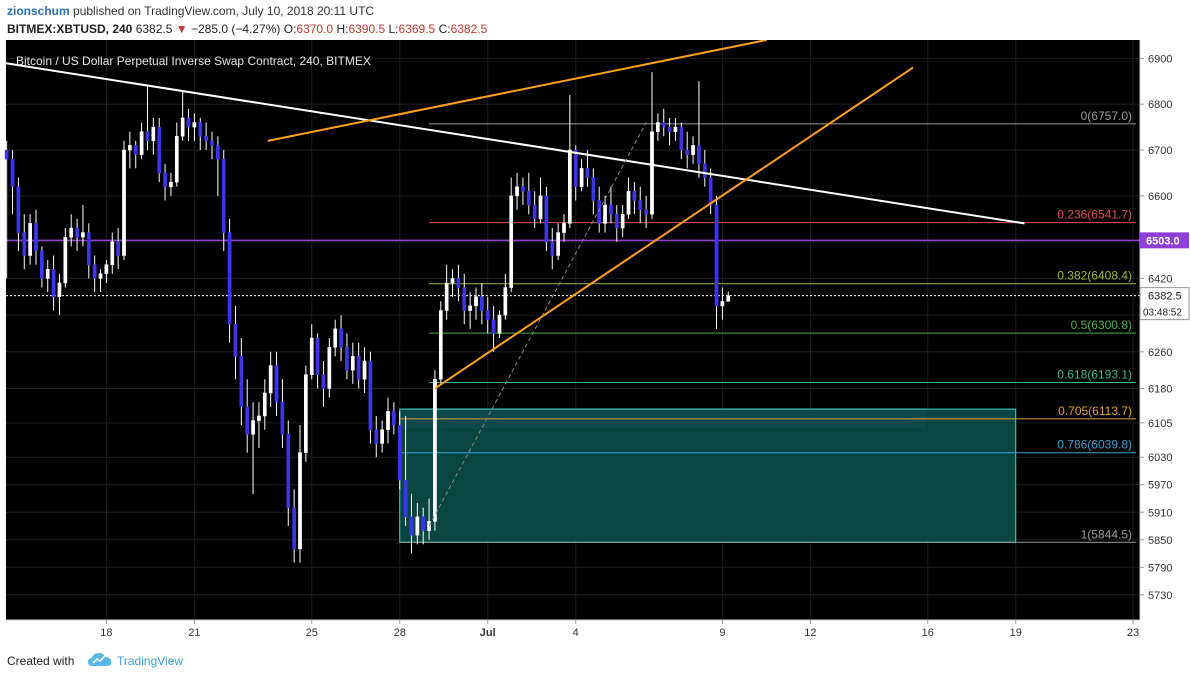 The height and width of the screenshot is (678, 1191). What do you see at coordinates (1160, 197) in the screenshot?
I see `y-tick-label: 6600` at bounding box center [1160, 197].